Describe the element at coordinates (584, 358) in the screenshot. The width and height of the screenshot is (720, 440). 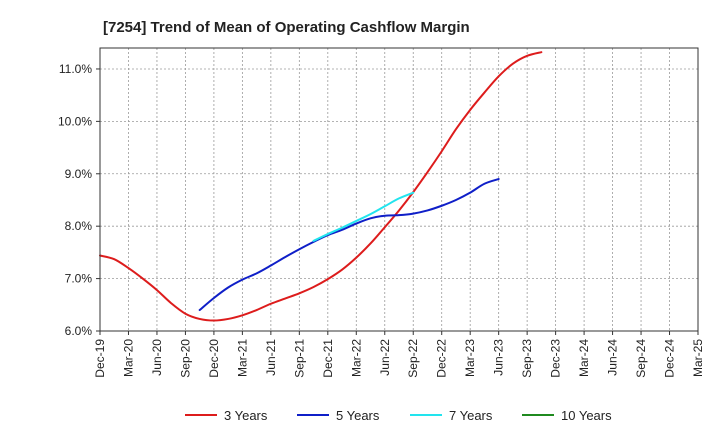
I see `x-tick-label: Mar-24` at that location.